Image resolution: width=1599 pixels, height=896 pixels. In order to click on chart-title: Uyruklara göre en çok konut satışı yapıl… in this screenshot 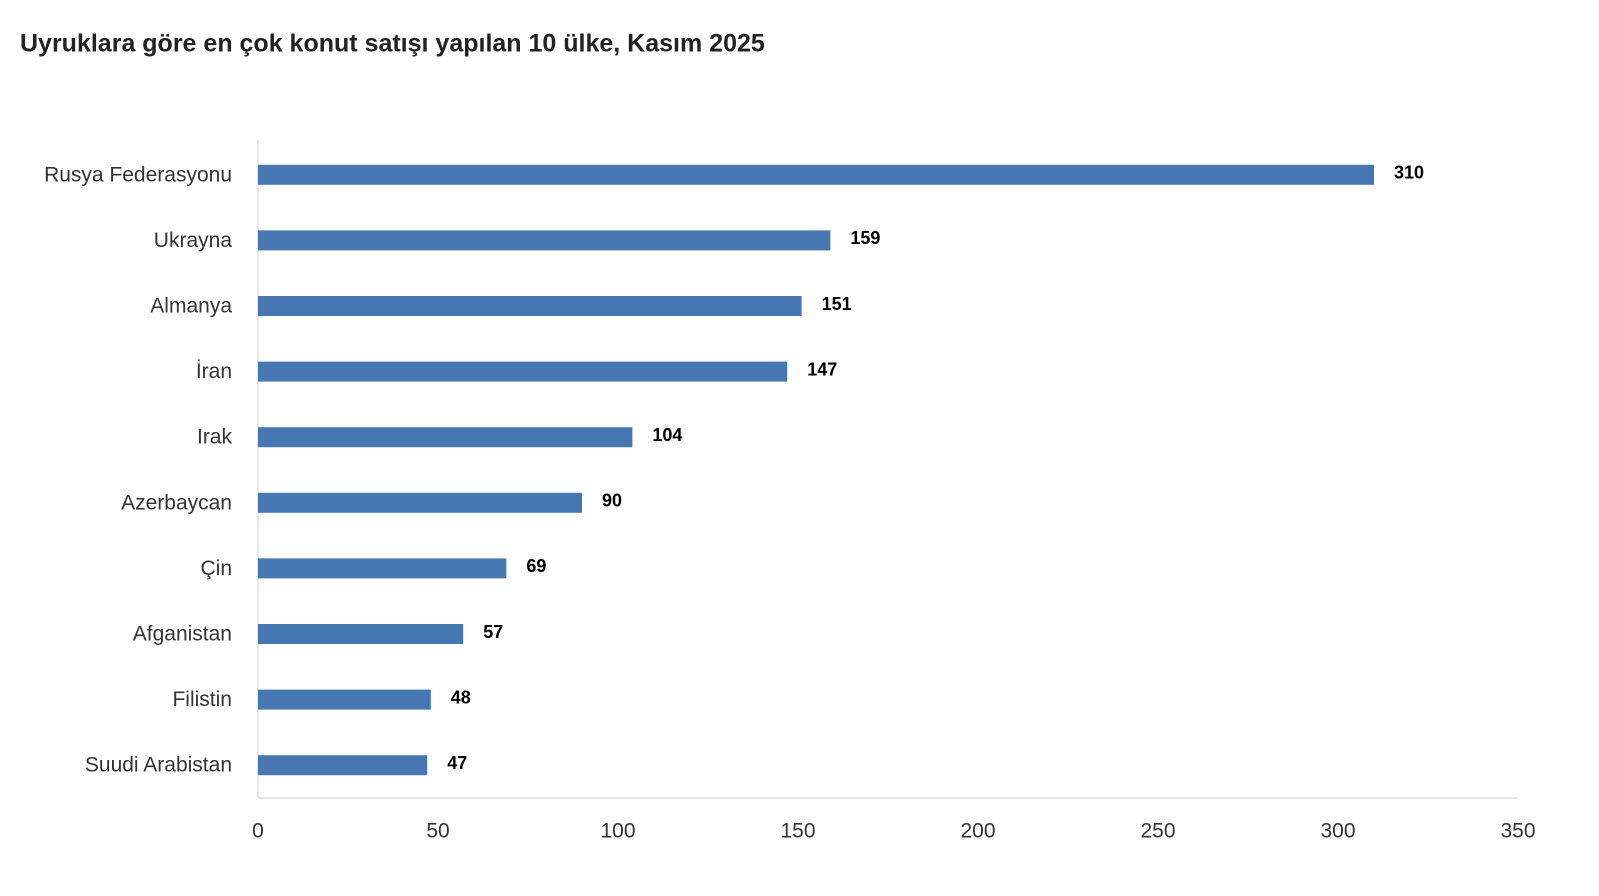, I will do `click(392, 44)`.